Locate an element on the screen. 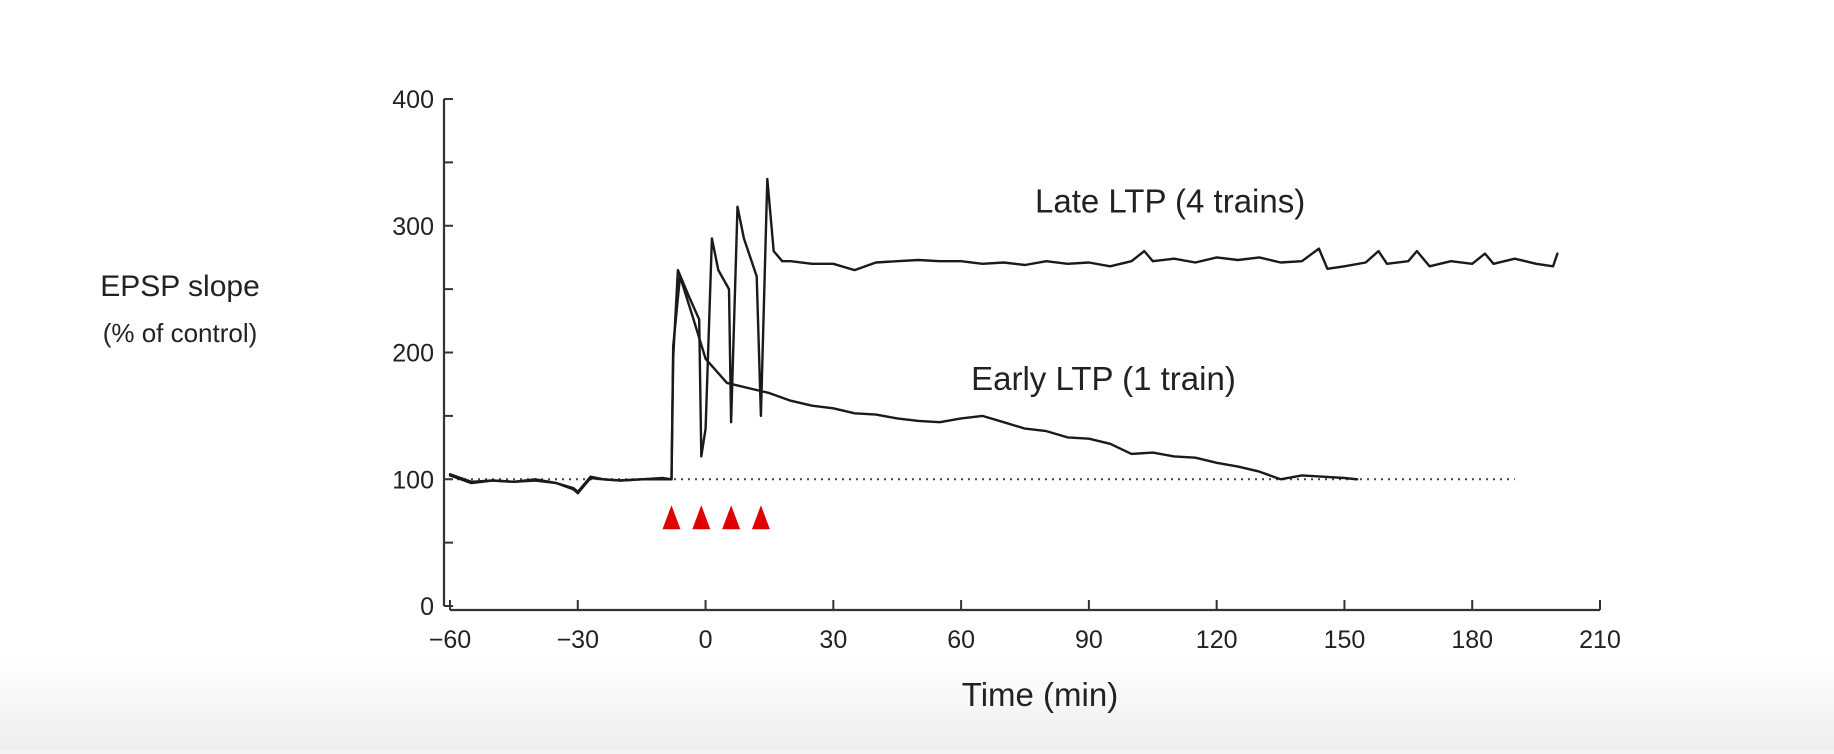 This screenshot has height=754, width=1834. x-tick-label: 120 is located at coordinates (1217, 640).